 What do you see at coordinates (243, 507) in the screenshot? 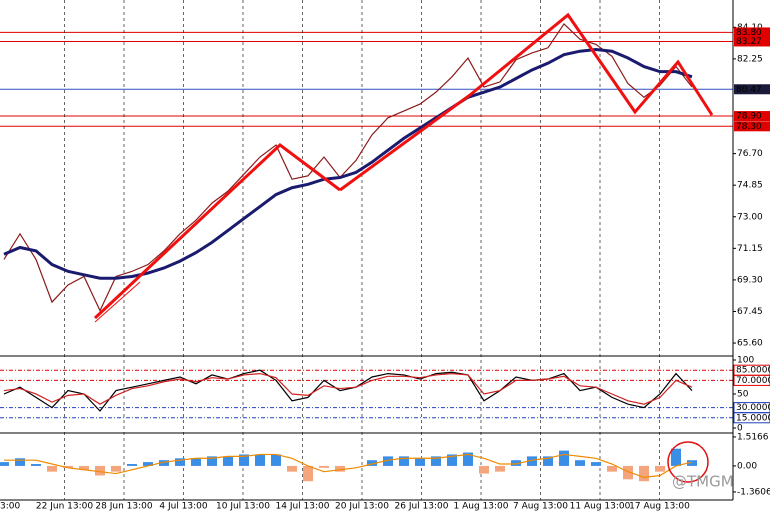
I see `x-tick-label: 10 Jul 13:00` at bounding box center [243, 507].